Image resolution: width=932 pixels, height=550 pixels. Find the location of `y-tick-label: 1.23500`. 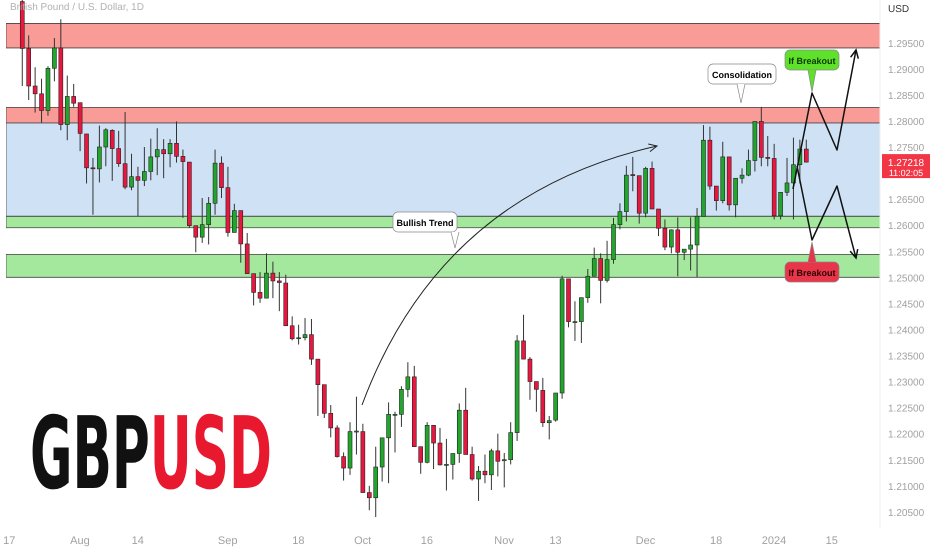

y-tick-label: 1.23500 is located at coordinates (906, 357).